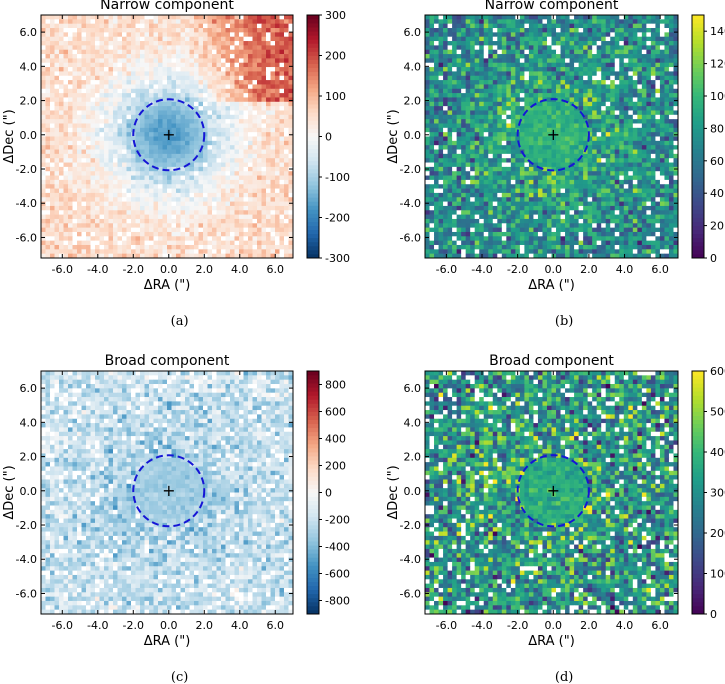 The image size is (725, 684). Describe the element at coordinates (26, 237) in the screenshot. I see `y-tick-label: -6.0` at that location.